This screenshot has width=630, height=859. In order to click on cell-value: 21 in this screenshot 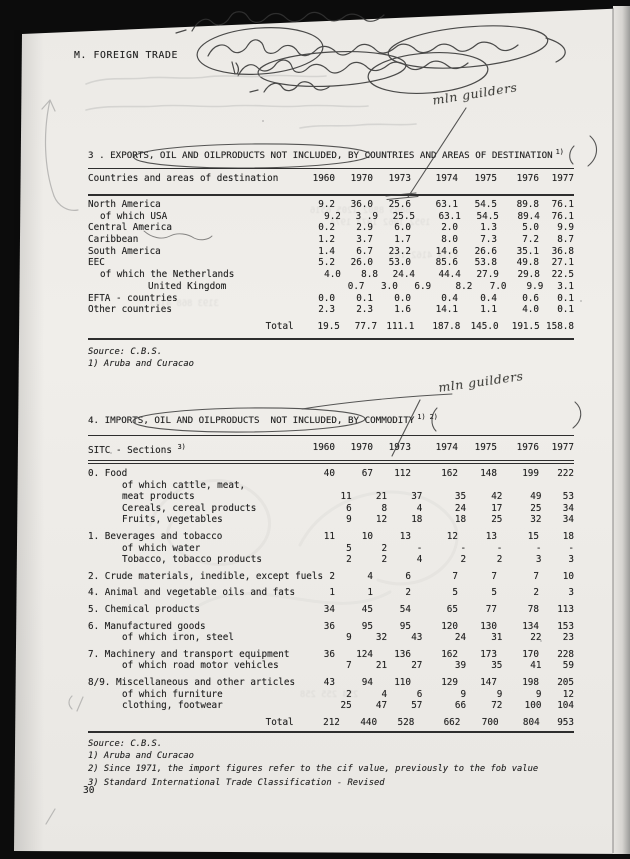, I will do `click(381, 666)`.